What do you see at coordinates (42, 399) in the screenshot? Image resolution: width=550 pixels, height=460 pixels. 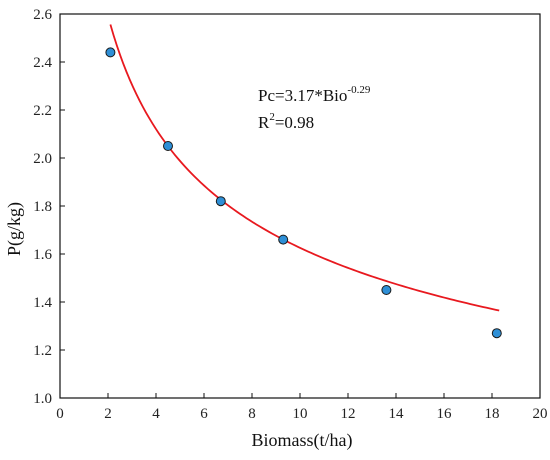 I see `y-tick-label: 1.0` at bounding box center [42, 399].